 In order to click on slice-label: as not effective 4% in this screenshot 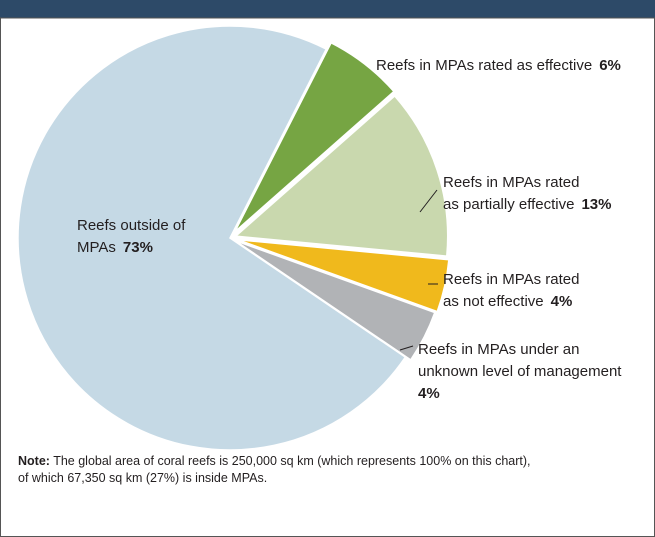, I will do `click(507, 301)`.